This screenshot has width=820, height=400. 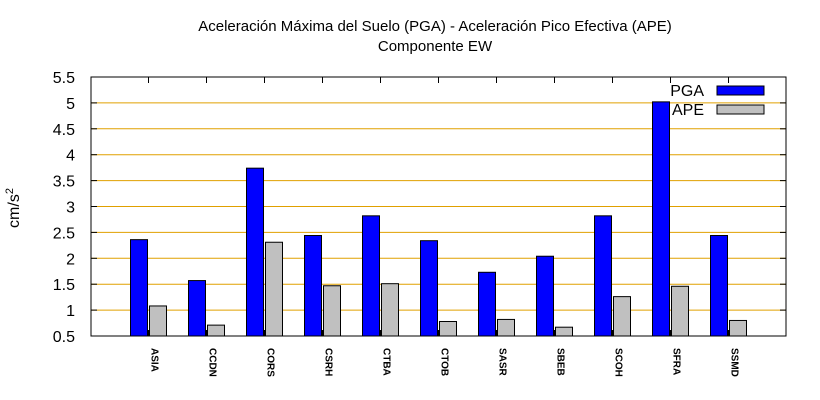 I want to click on bar-ape-ctba, so click(x=390, y=310).